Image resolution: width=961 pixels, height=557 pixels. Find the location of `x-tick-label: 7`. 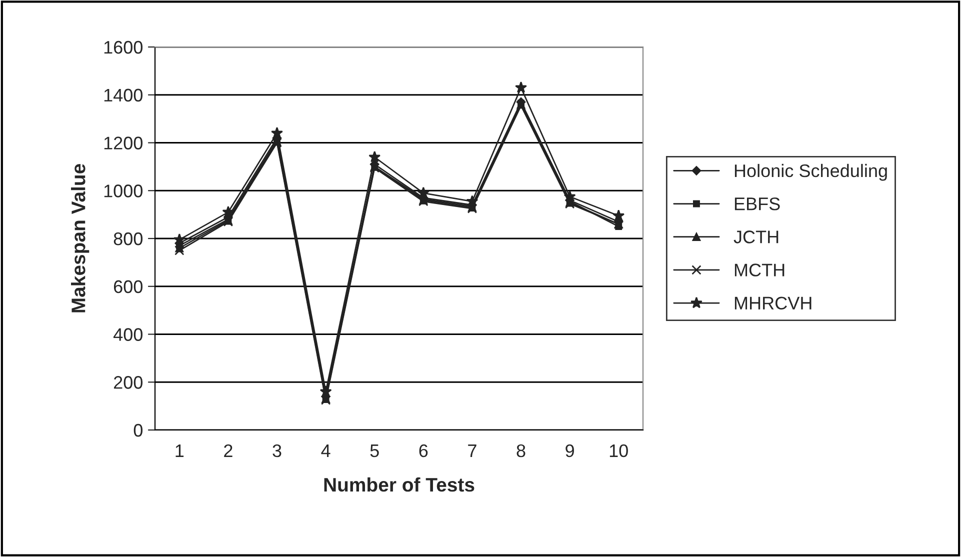

x-tick-label: 7 is located at coordinates (472, 450).